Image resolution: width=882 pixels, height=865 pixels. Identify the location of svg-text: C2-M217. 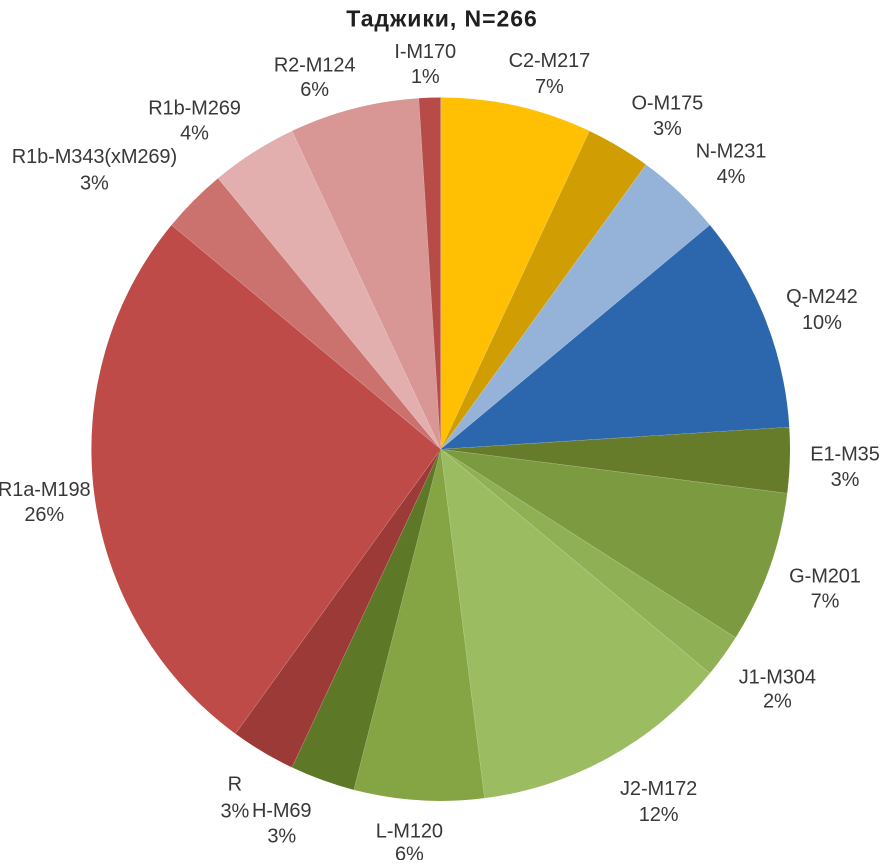
(550, 61).